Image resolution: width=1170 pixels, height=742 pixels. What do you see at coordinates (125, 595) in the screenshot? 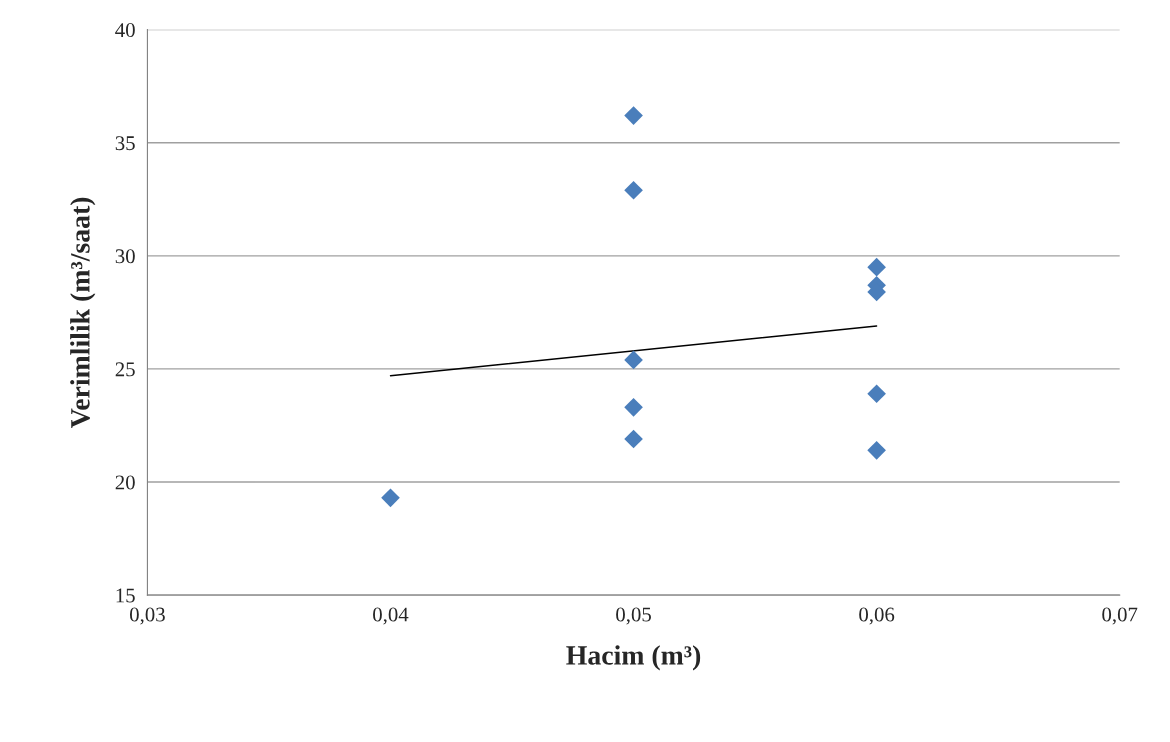
I see `y-tick-label: 15` at bounding box center [125, 595].